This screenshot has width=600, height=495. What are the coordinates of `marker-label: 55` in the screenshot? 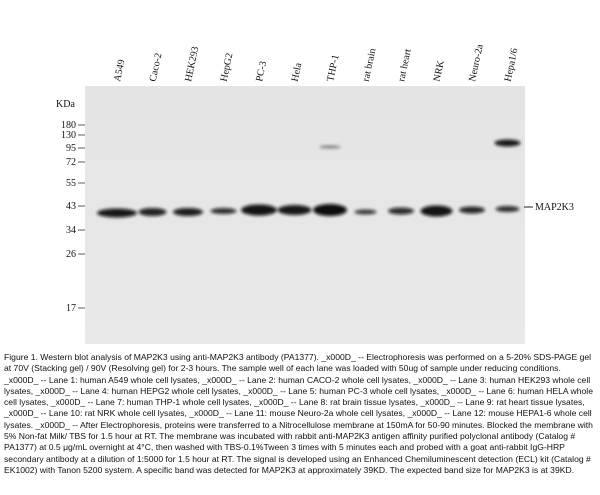 It's located at (71, 183).